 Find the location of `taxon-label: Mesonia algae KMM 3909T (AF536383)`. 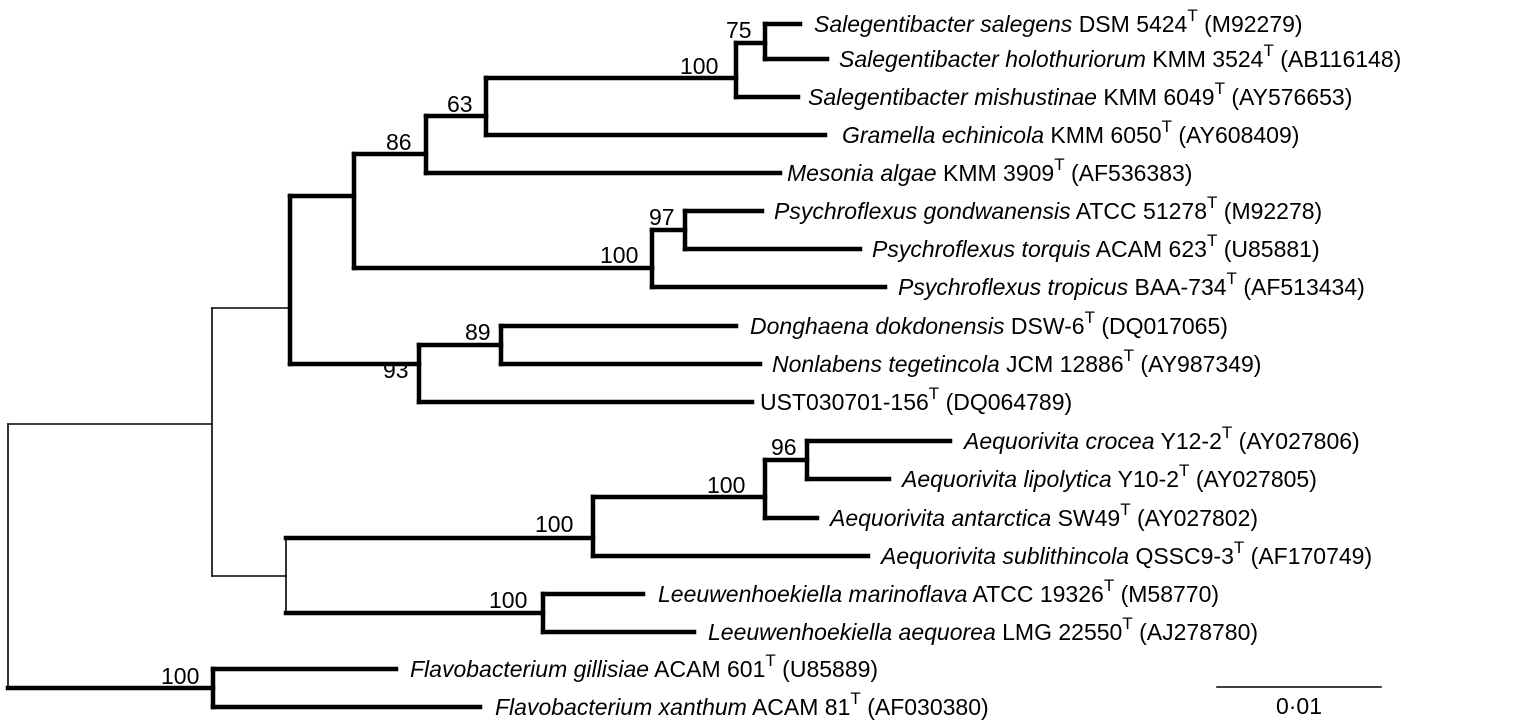

taxon-label: Mesonia algae KMM 3909T (AF536383) is located at coordinates (989, 170).